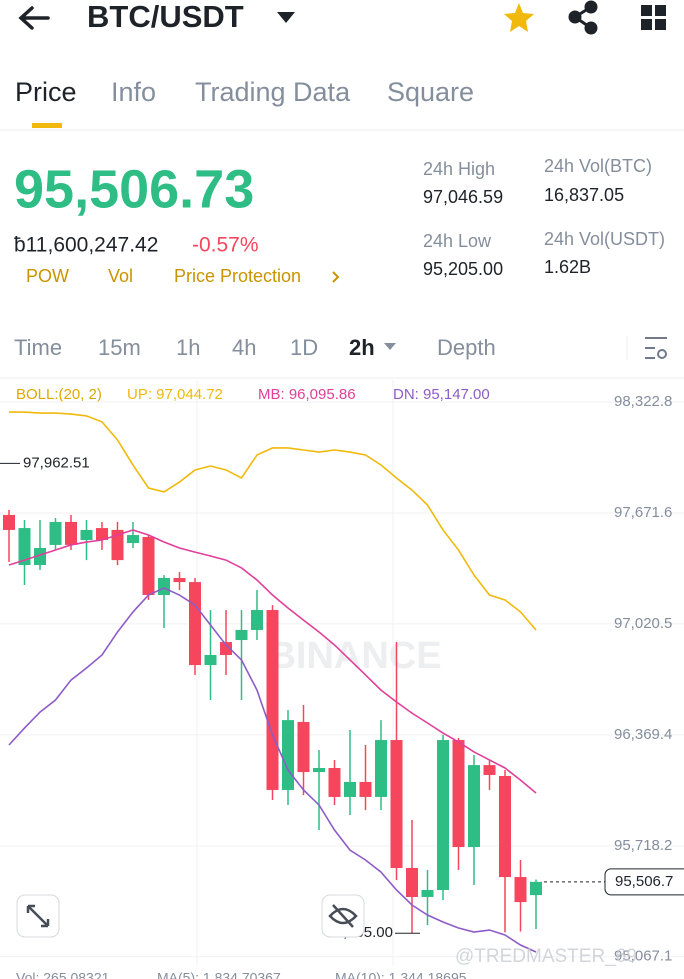 This screenshot has width=684, height=979. I want to click on legend-entry: MB: 96,095.86, so click(307, 394).